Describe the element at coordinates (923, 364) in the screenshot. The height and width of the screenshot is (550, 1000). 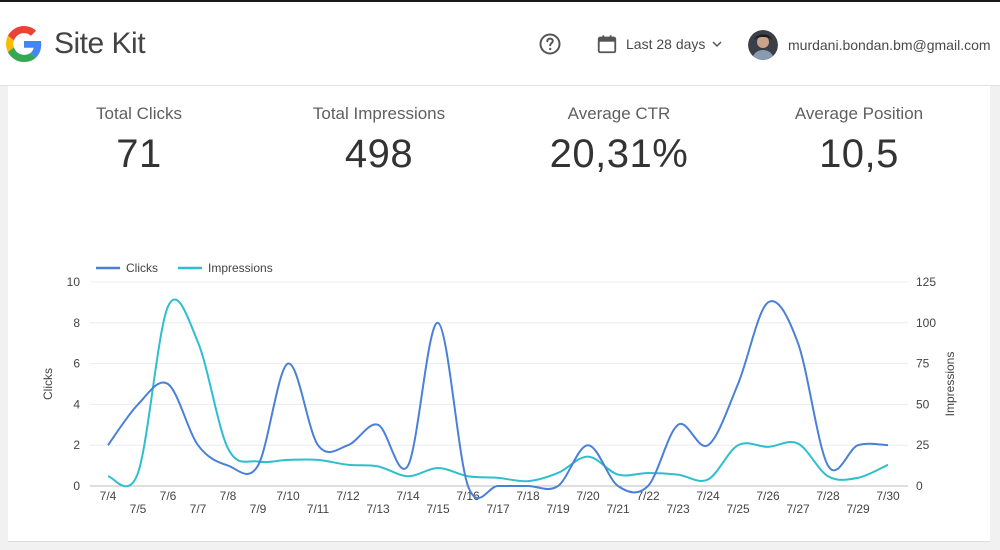
I see `y2-tick-label: 75` at that location.